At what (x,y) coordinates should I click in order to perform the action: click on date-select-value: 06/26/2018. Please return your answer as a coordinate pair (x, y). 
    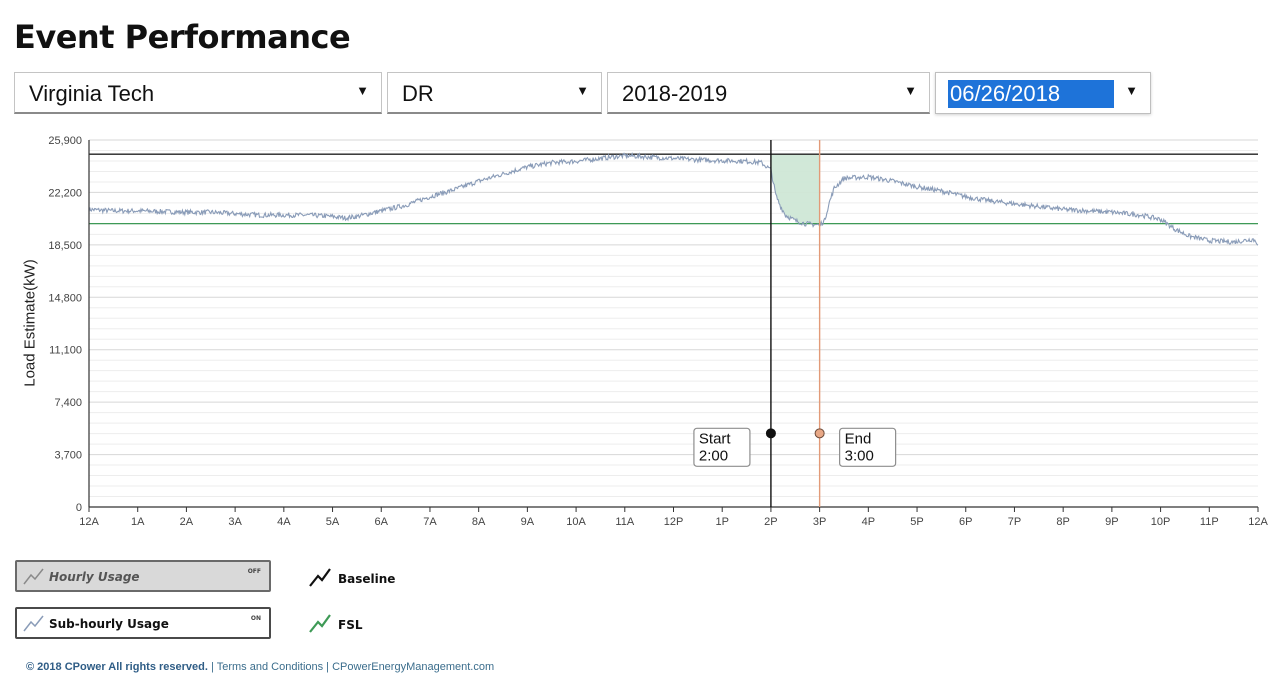
    Looking at the image, I should click on (1031, 94).